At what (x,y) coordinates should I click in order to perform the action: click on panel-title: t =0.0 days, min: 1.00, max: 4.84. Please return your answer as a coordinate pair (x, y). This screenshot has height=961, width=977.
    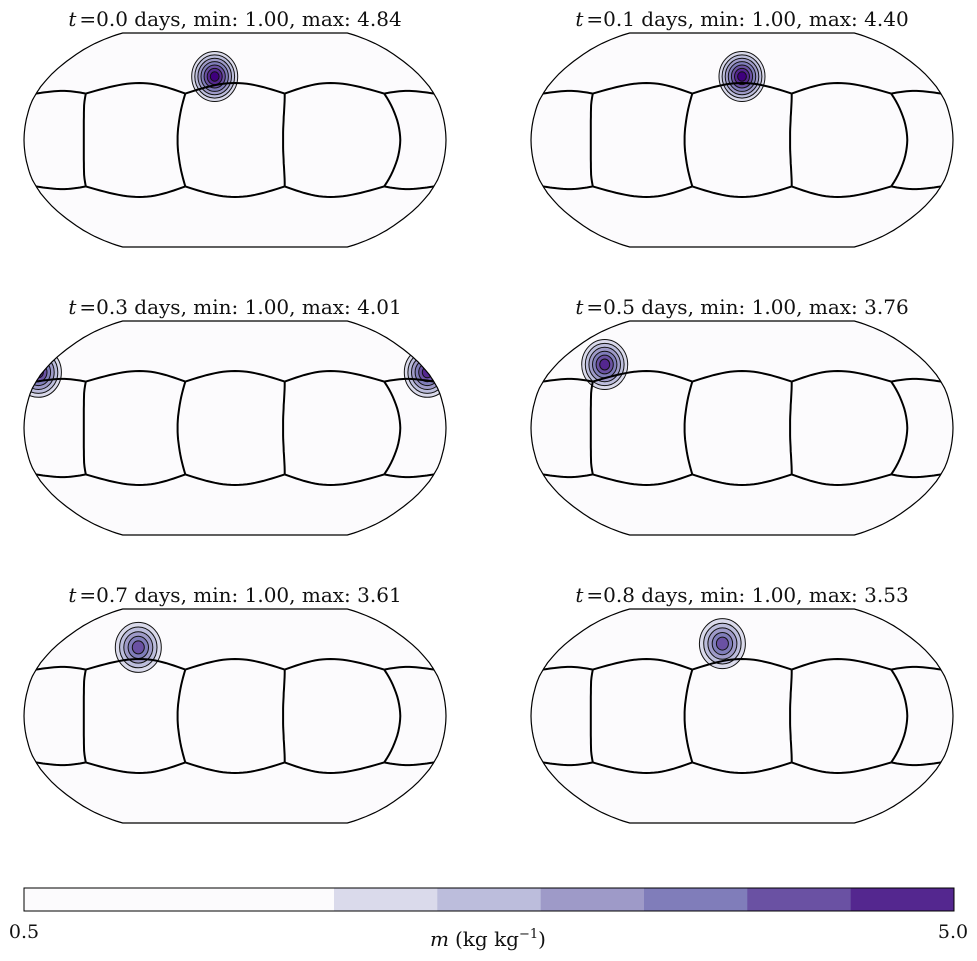
    Looking at the image, I should click on (234, 19).